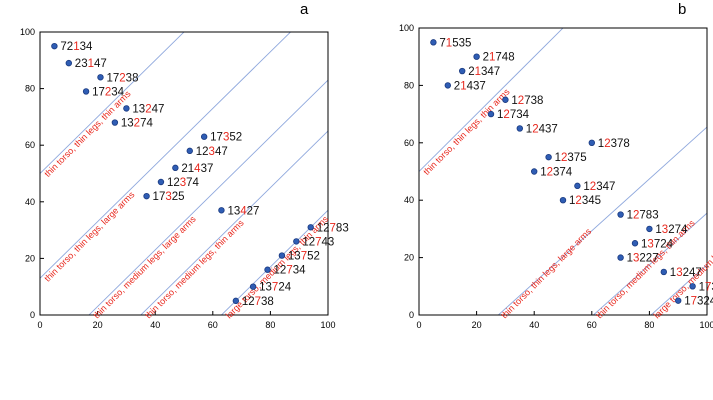  Describe the element at coordinates (409, 258) in the screenshot. I see `panel-b-ytick-label-20: 20` at that location.